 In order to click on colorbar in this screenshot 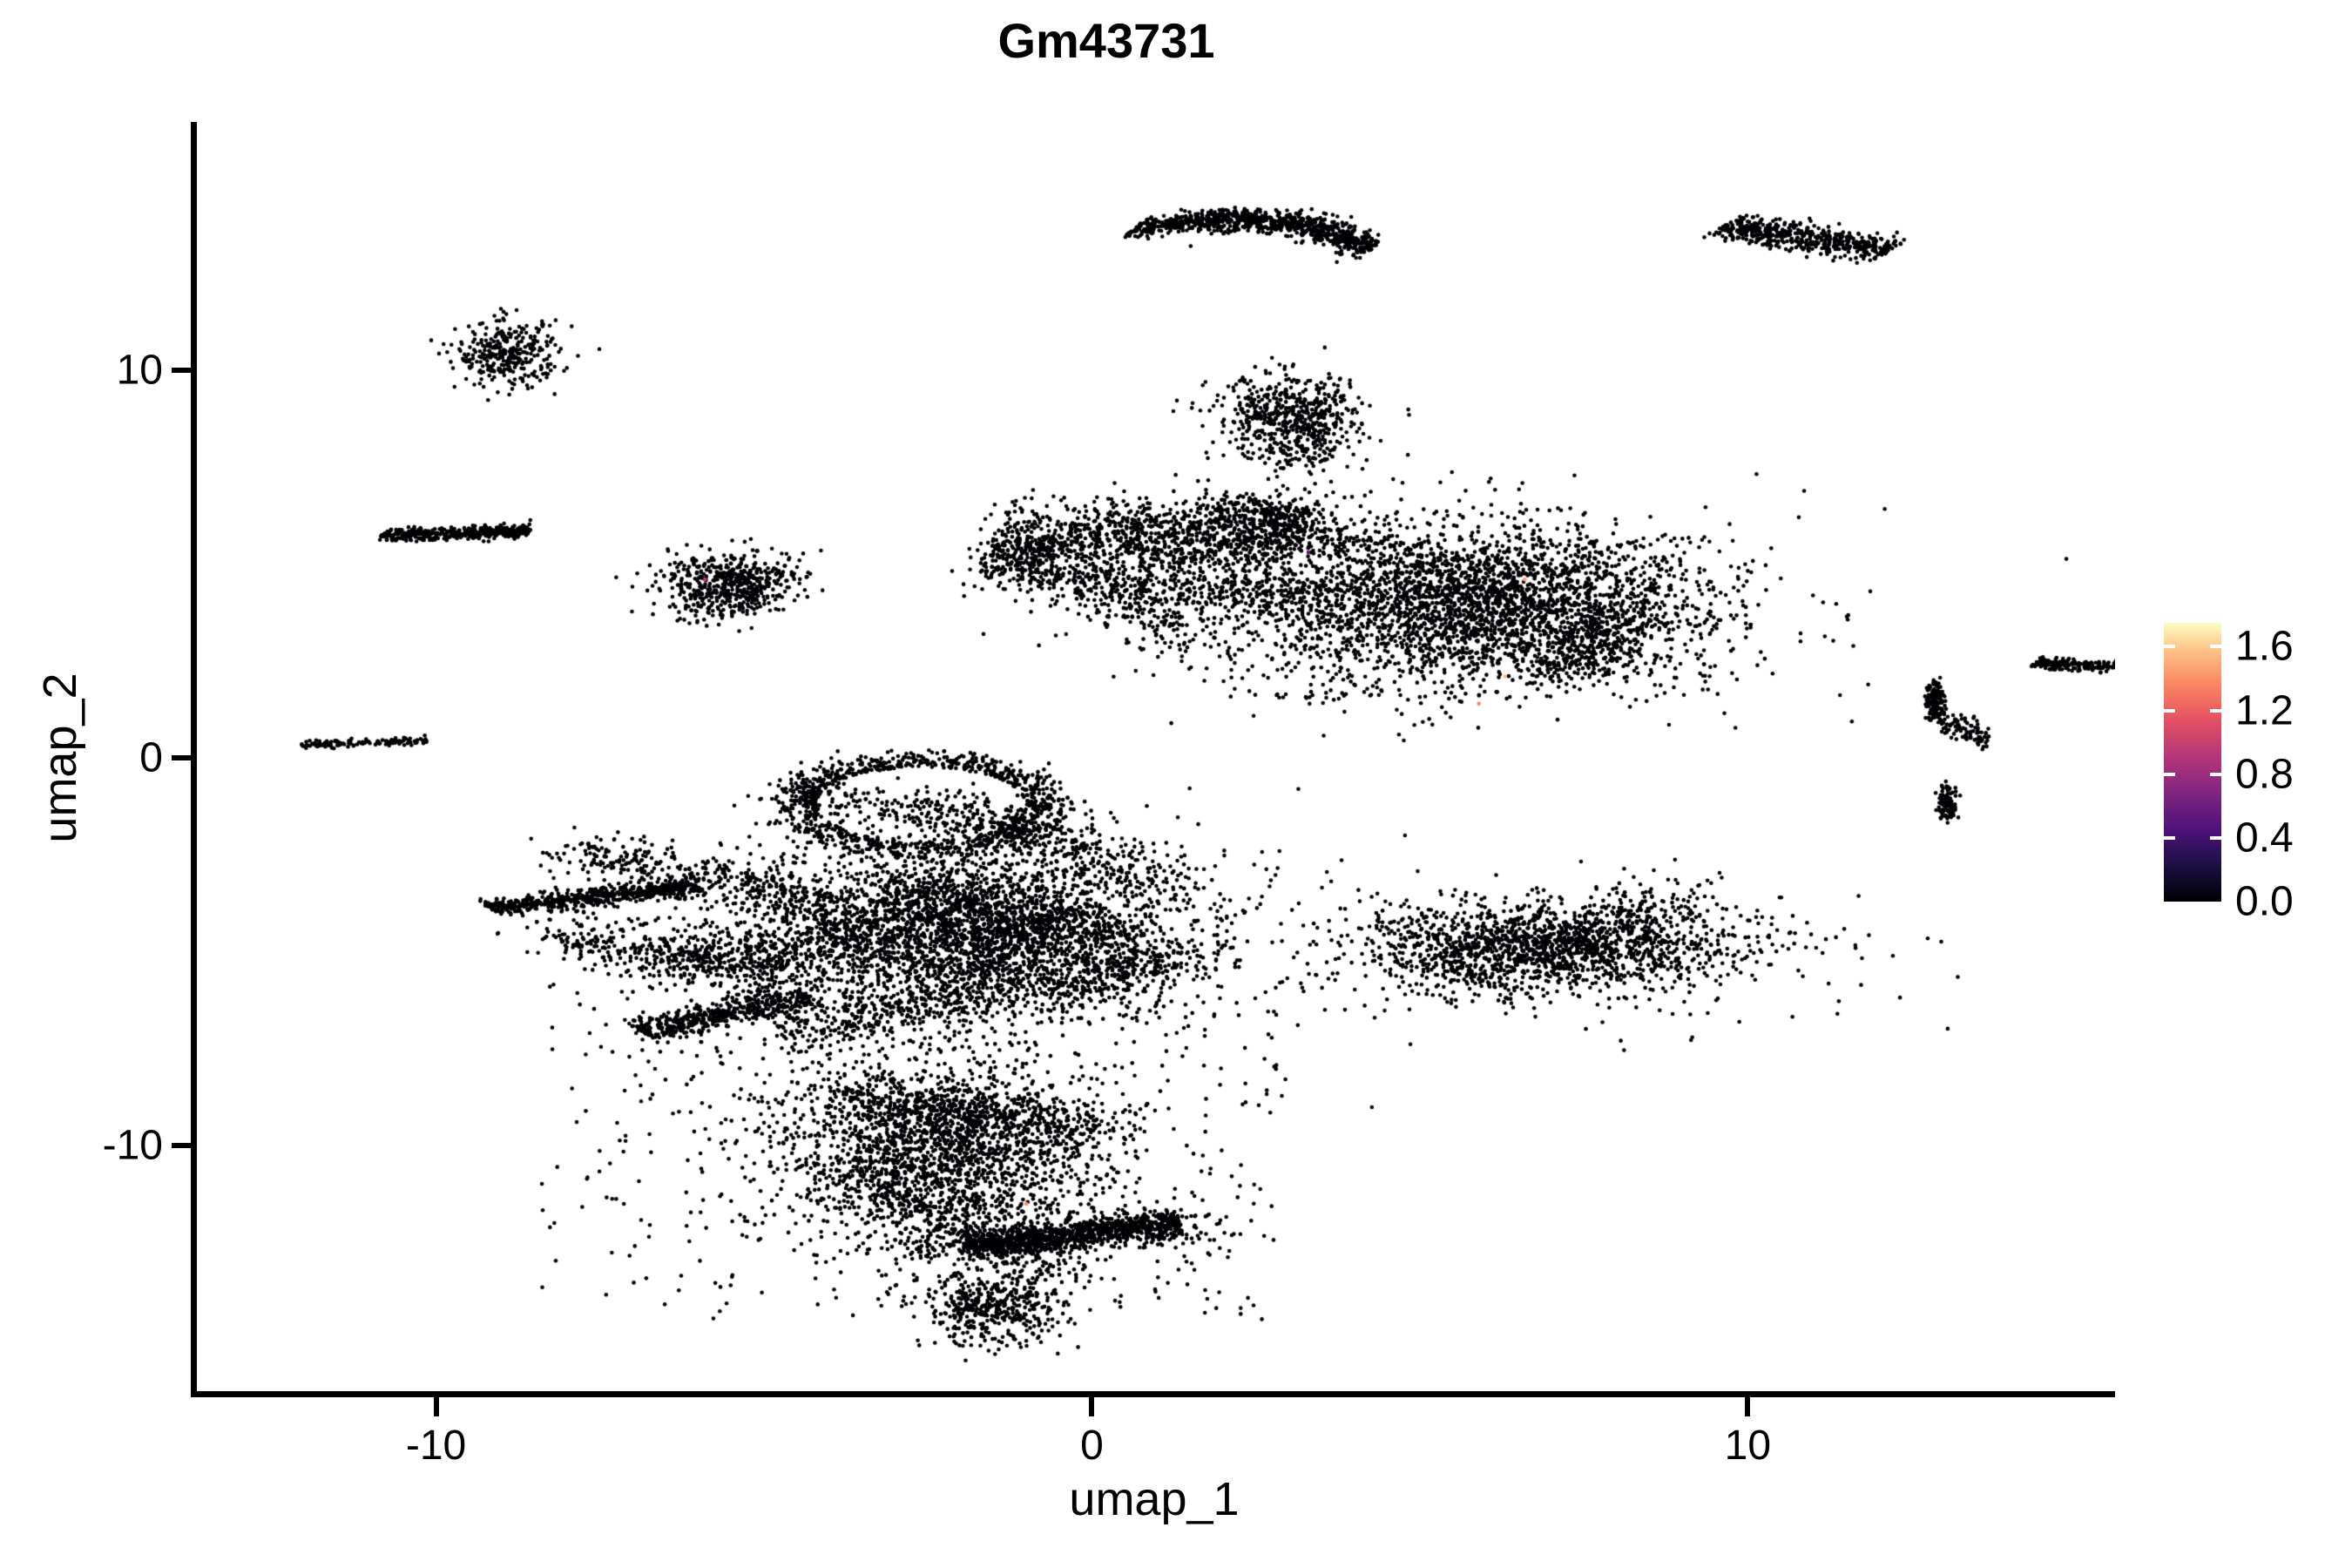, I will do `click(2192, 762)`.